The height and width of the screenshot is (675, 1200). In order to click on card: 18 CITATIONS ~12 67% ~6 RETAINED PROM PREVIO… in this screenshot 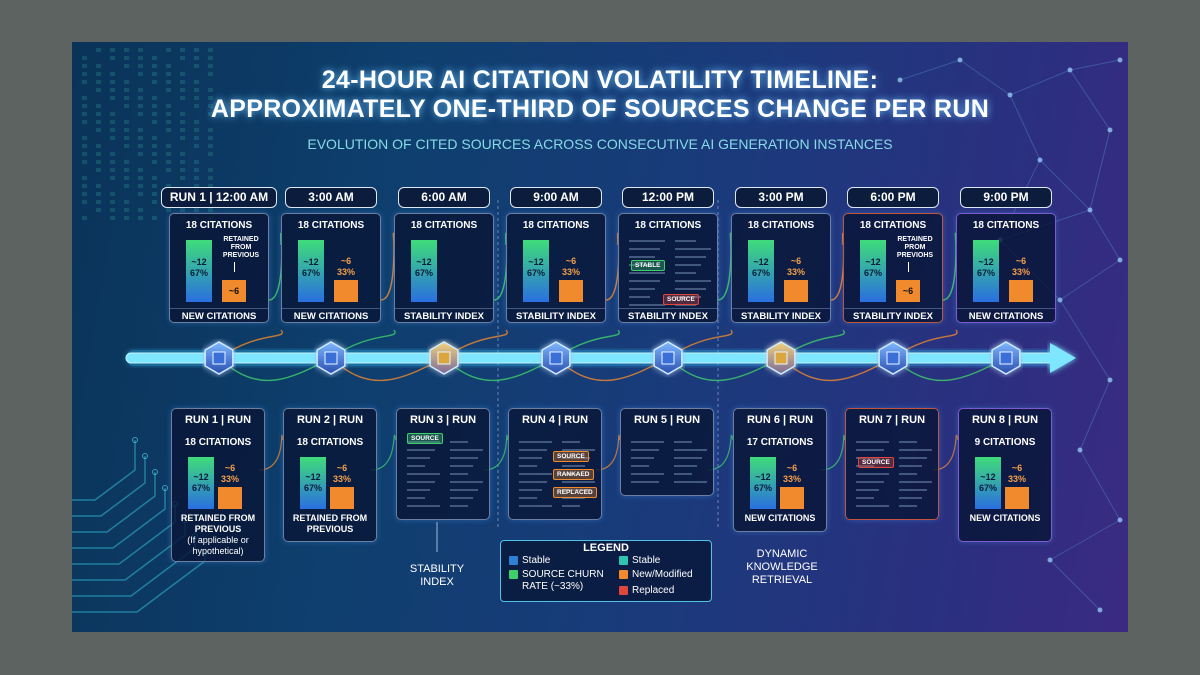, I will do `click(893, 268)`.